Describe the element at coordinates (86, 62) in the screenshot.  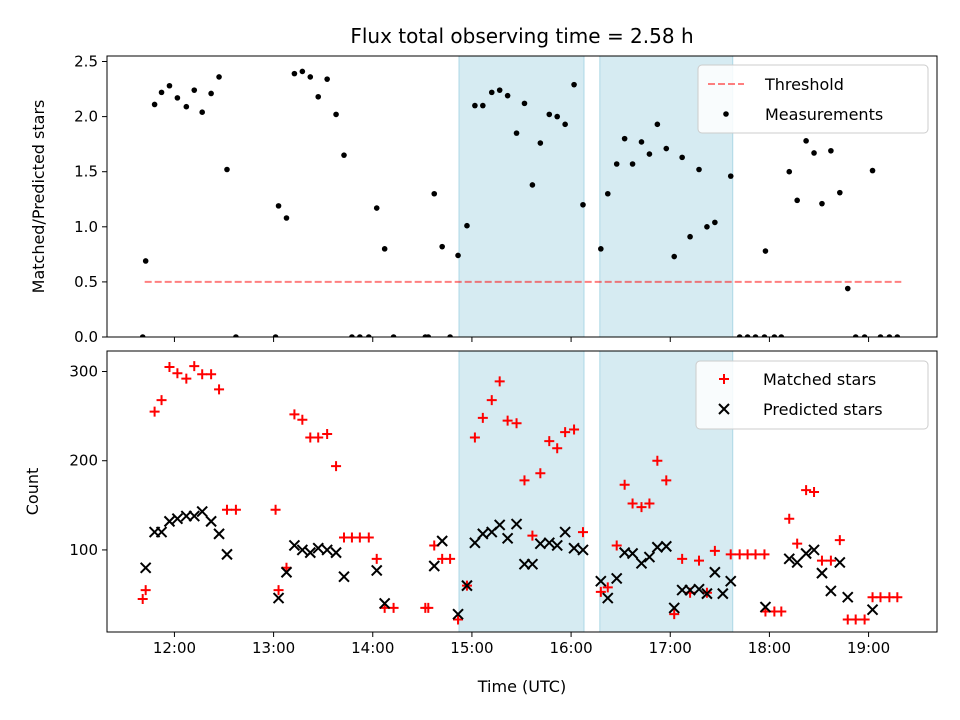
I see `y-tick-label: 2.5` at that location.